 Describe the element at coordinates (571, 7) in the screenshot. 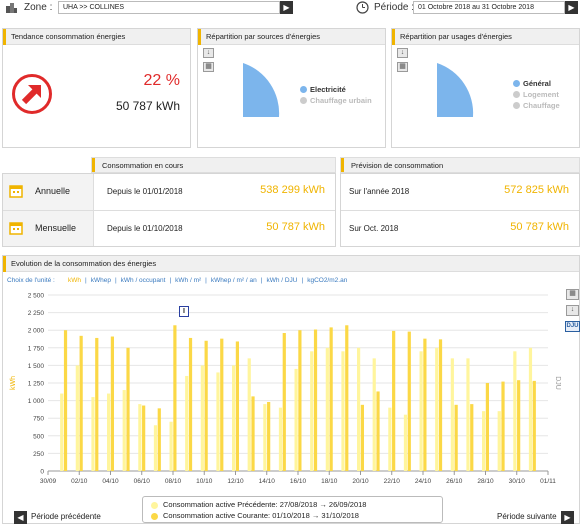

I see `periode-arrow-button: ▶` at that location.